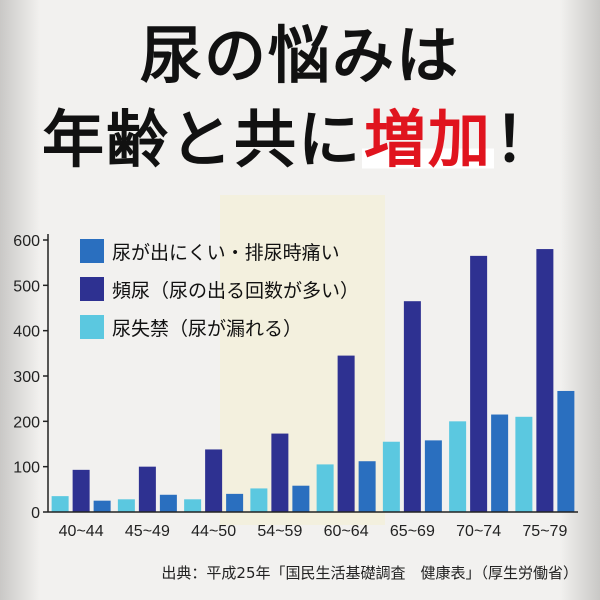  I want to click on title-line-2-prefix: 年齢と共に, so click(201, 139).